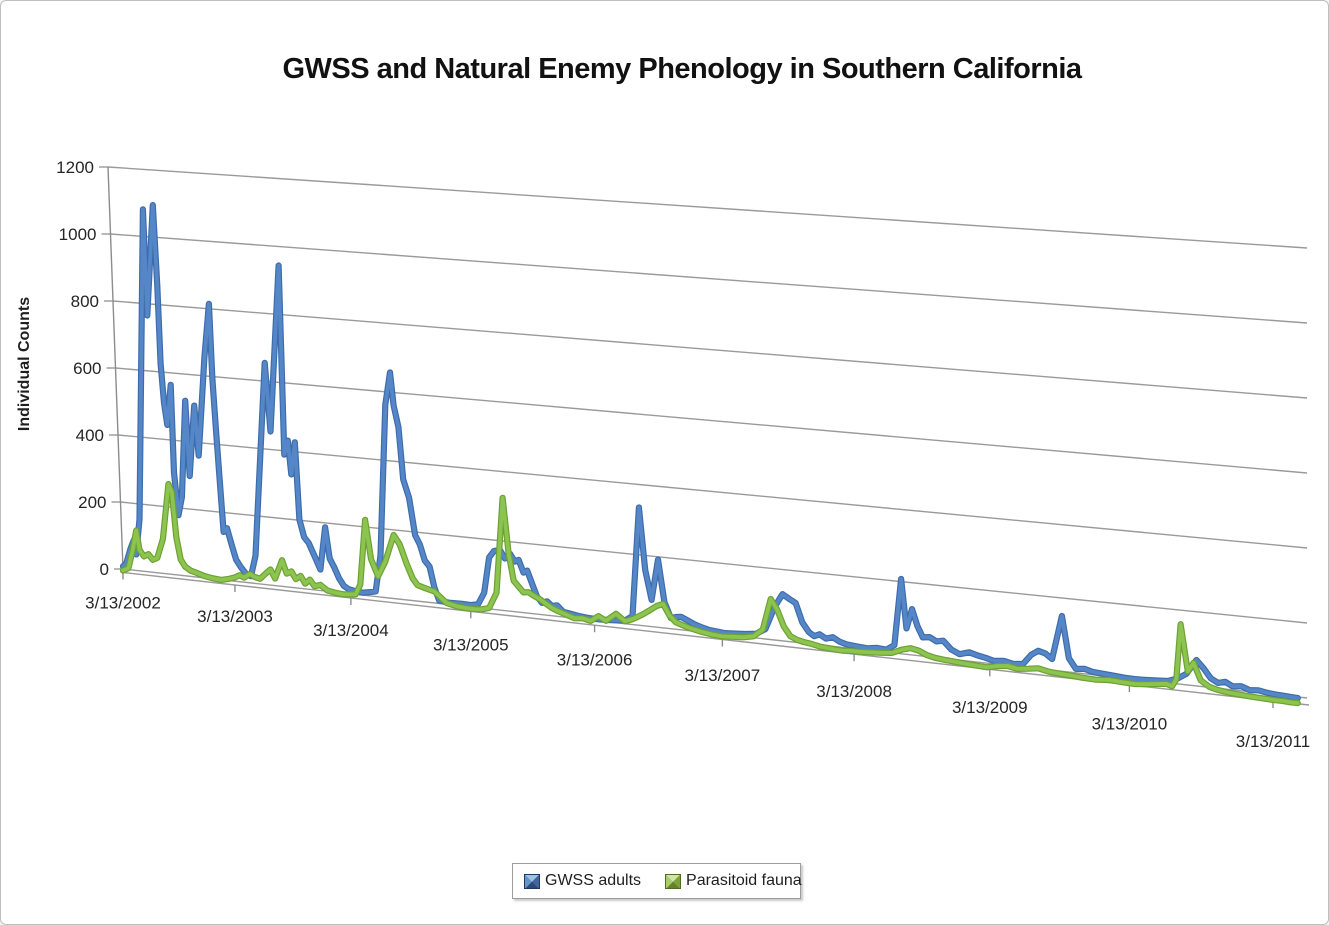  Describe the element at coordinates (595, 660) in the screenshot. I see `svg-text: 3/13/2006` at that location.